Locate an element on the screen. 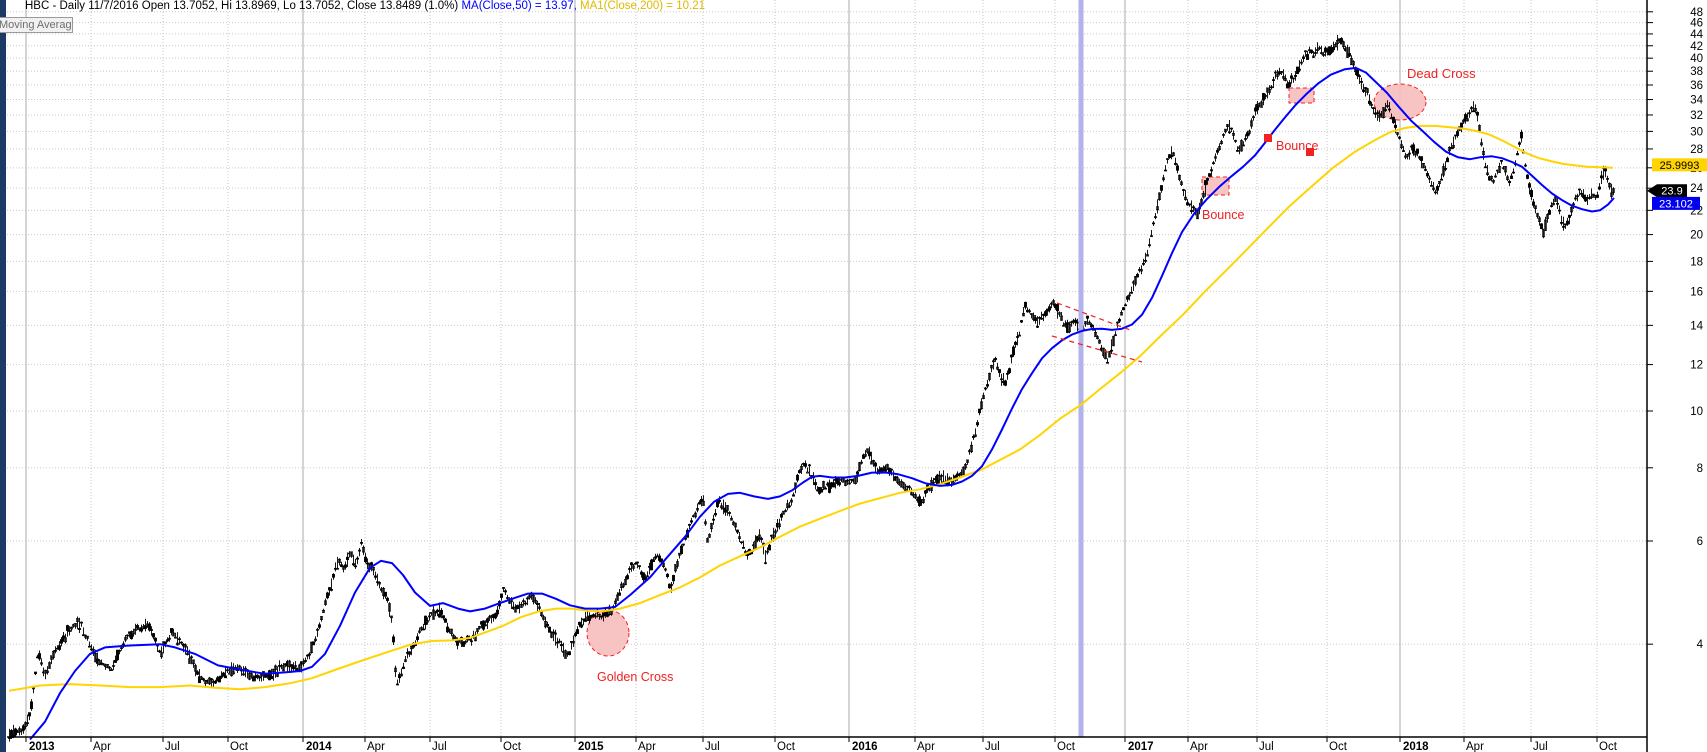  x-axis-year-label: 2013 is located at coordinates (42, 746).